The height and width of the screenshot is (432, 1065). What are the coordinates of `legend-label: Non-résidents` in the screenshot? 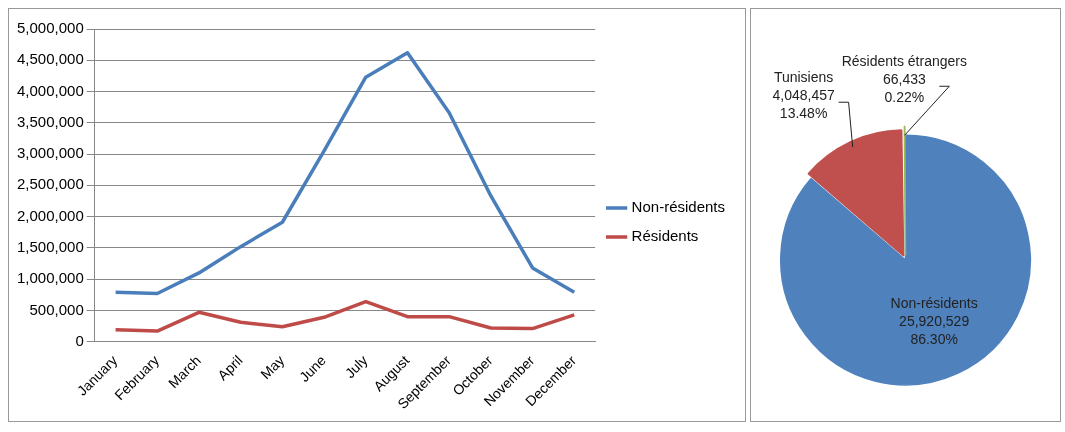 It's located at (678, 207).